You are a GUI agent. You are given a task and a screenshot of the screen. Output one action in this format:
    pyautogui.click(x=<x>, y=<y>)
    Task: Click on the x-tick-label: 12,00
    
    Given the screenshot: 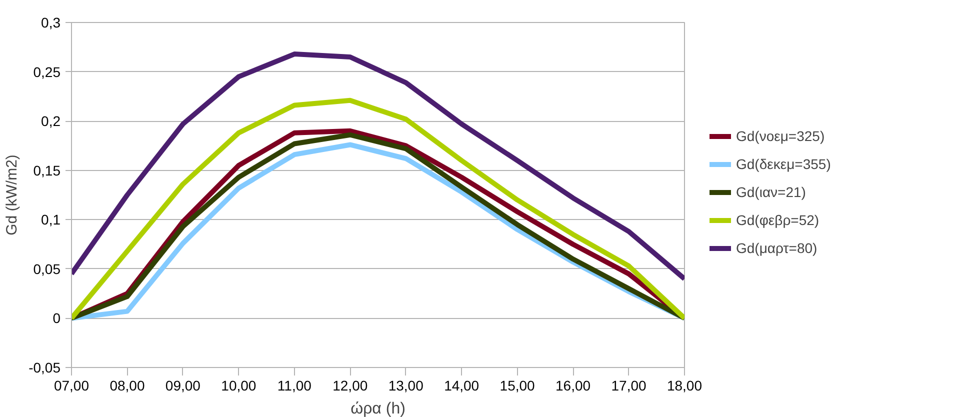 What is the action you would take?
    pyautogui.click(x=350, y=386)
    